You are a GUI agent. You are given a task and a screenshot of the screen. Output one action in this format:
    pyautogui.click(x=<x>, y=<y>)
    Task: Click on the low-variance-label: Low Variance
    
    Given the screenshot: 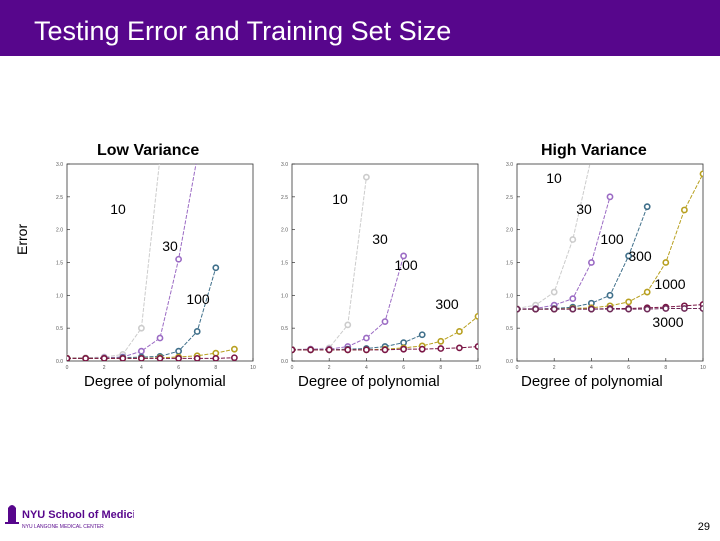 What is the action you would take?
    pyautogui.click(x=148, y=150)
    